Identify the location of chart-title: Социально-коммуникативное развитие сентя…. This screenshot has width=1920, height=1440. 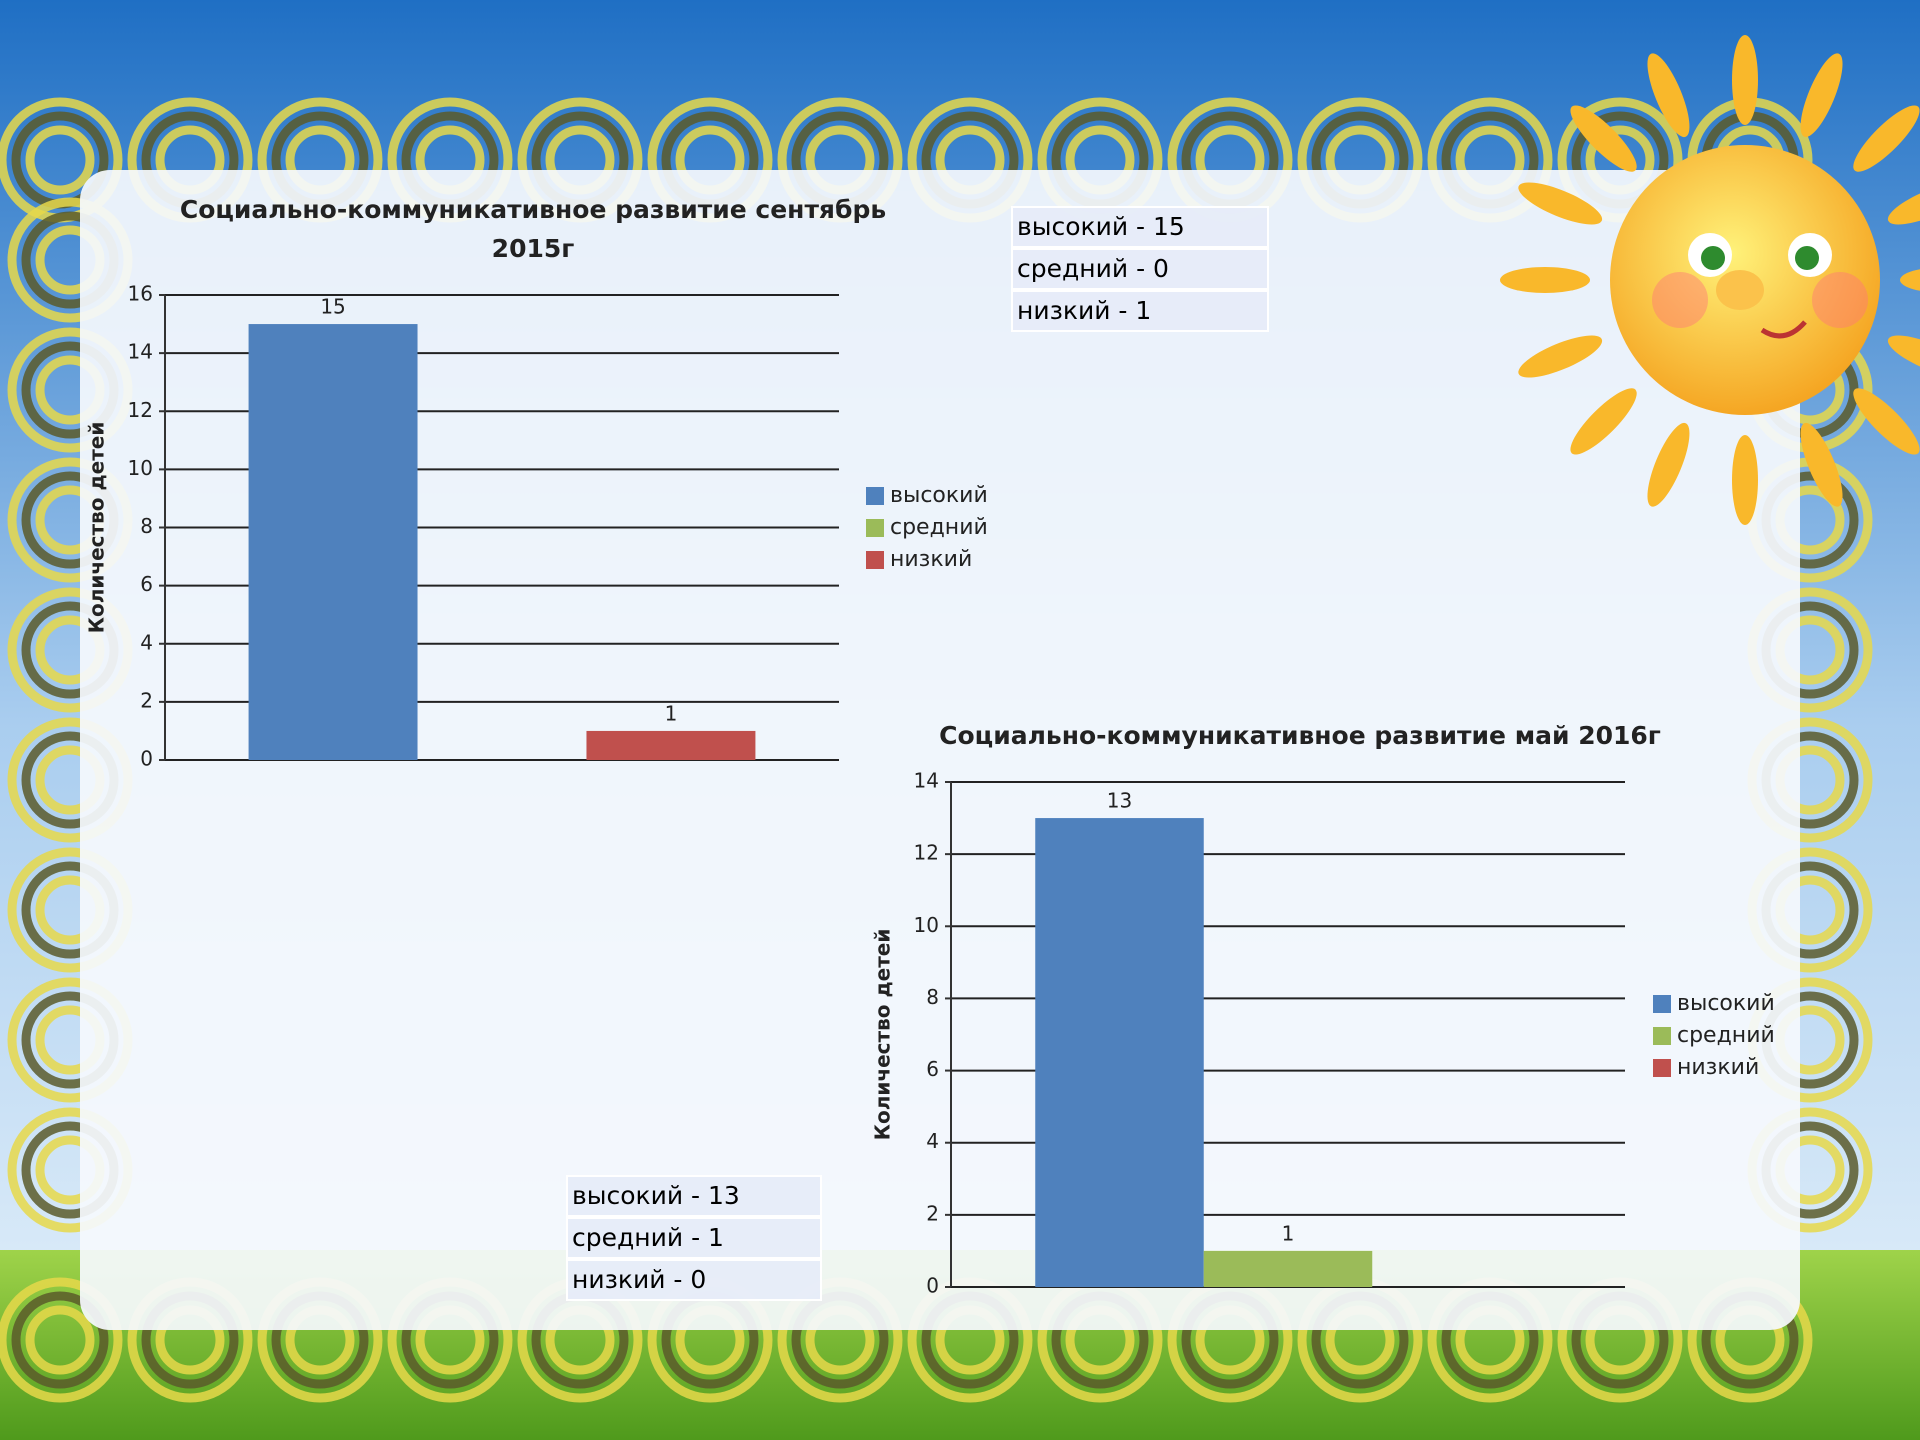
(533, 229).